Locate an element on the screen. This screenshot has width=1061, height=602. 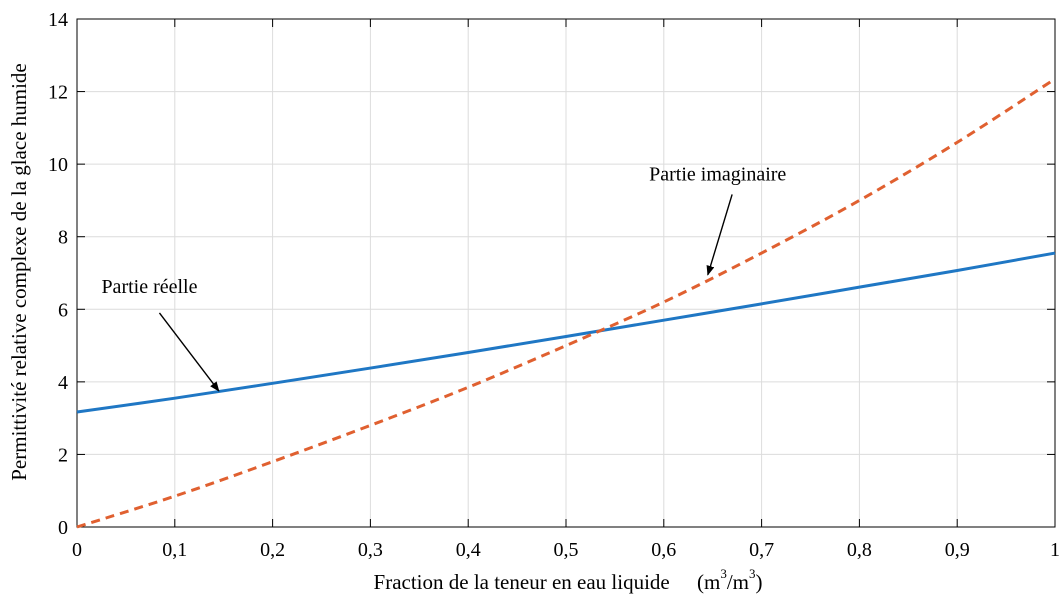
x-tick-label: 0 is located at coordinates (77, 550).